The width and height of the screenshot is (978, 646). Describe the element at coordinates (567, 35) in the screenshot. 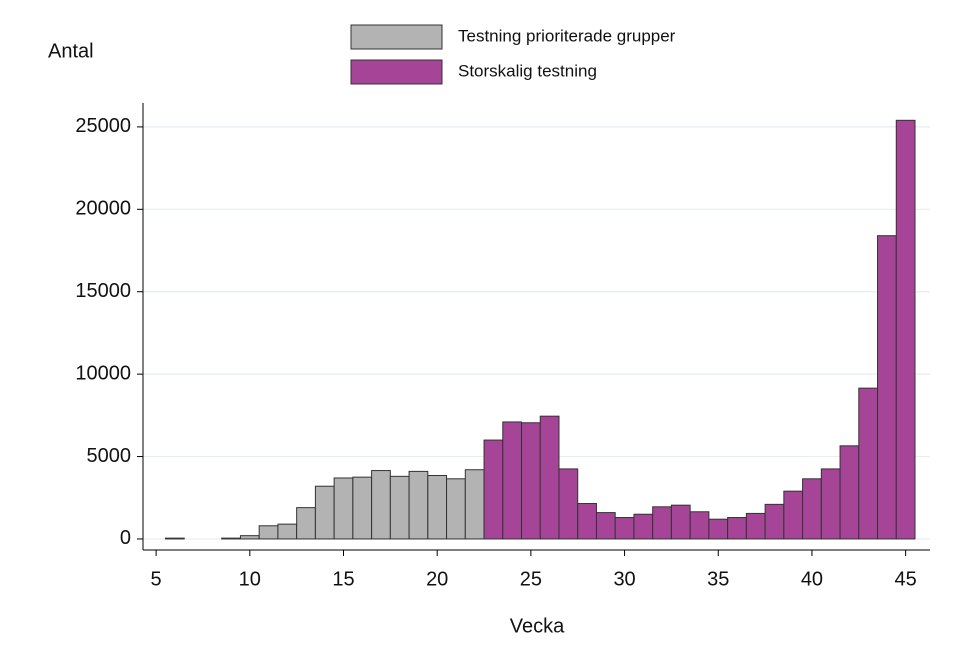

I see `legend-label: Testning prioriterade grupper` at that location.